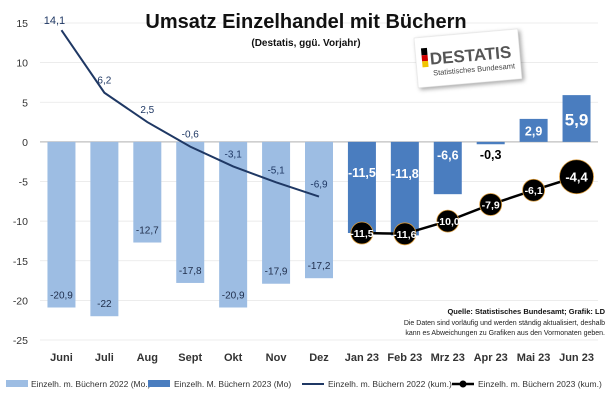 The width and height of the screenshot is (612, 408). I want to click on line-label: -4,4, so click(576, 177).